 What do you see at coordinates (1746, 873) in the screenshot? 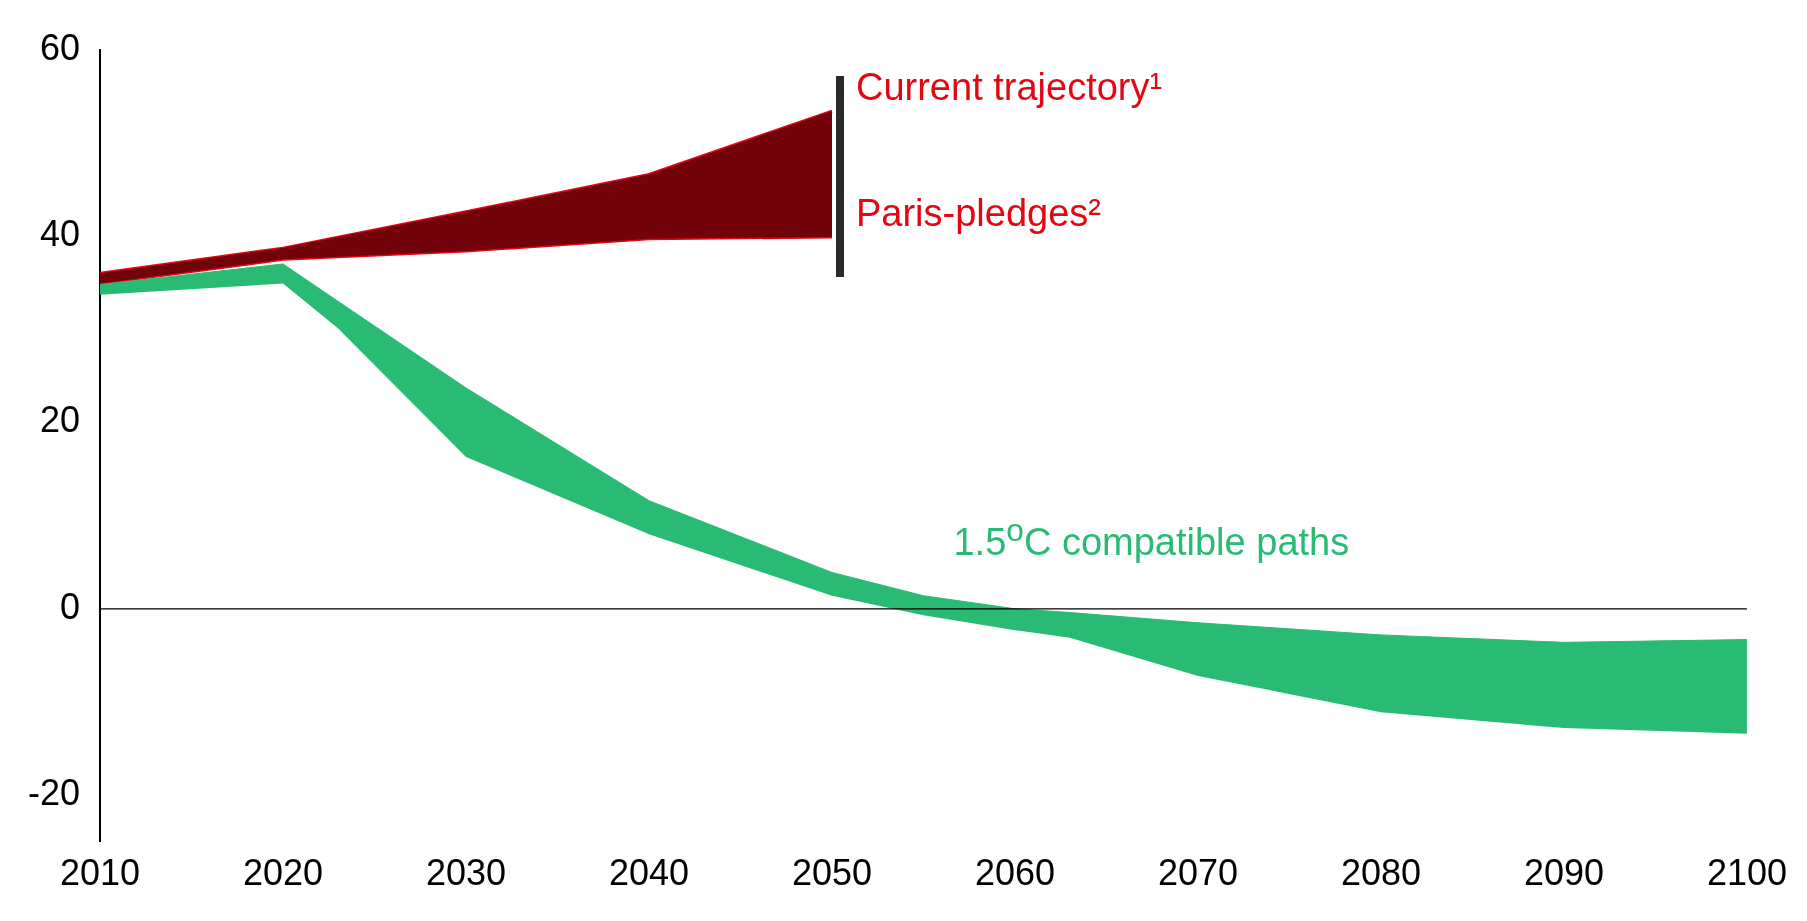
I see `x-tick-label: 2100` at bounding box center [1746, 873].